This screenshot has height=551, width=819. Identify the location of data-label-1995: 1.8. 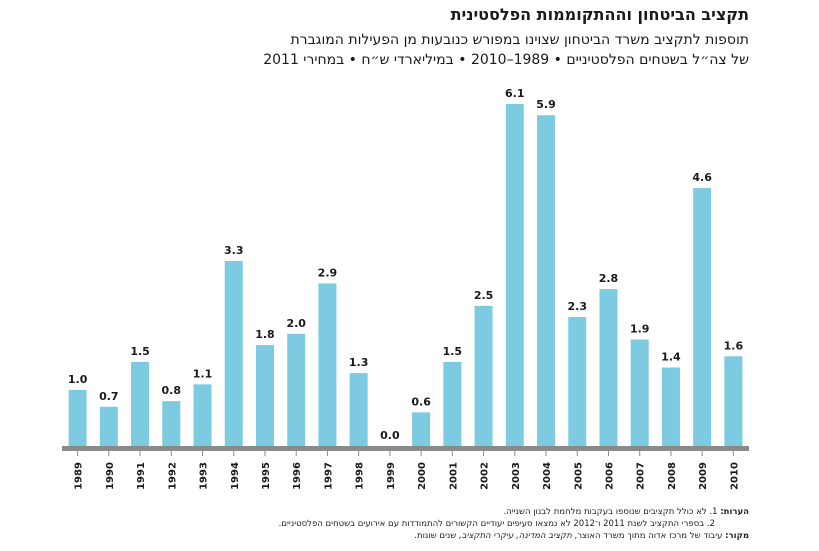
(265, 334).